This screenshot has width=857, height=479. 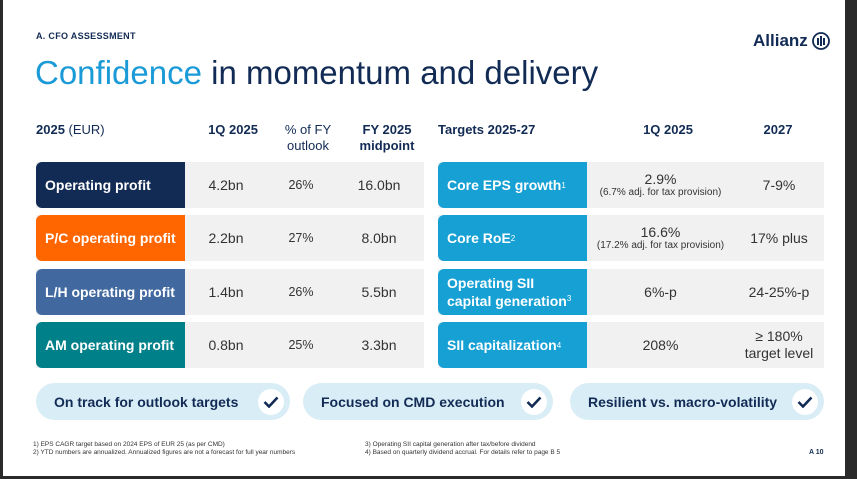 I want to click on label-text: Core EPS growth, so click(x=504, y=184).